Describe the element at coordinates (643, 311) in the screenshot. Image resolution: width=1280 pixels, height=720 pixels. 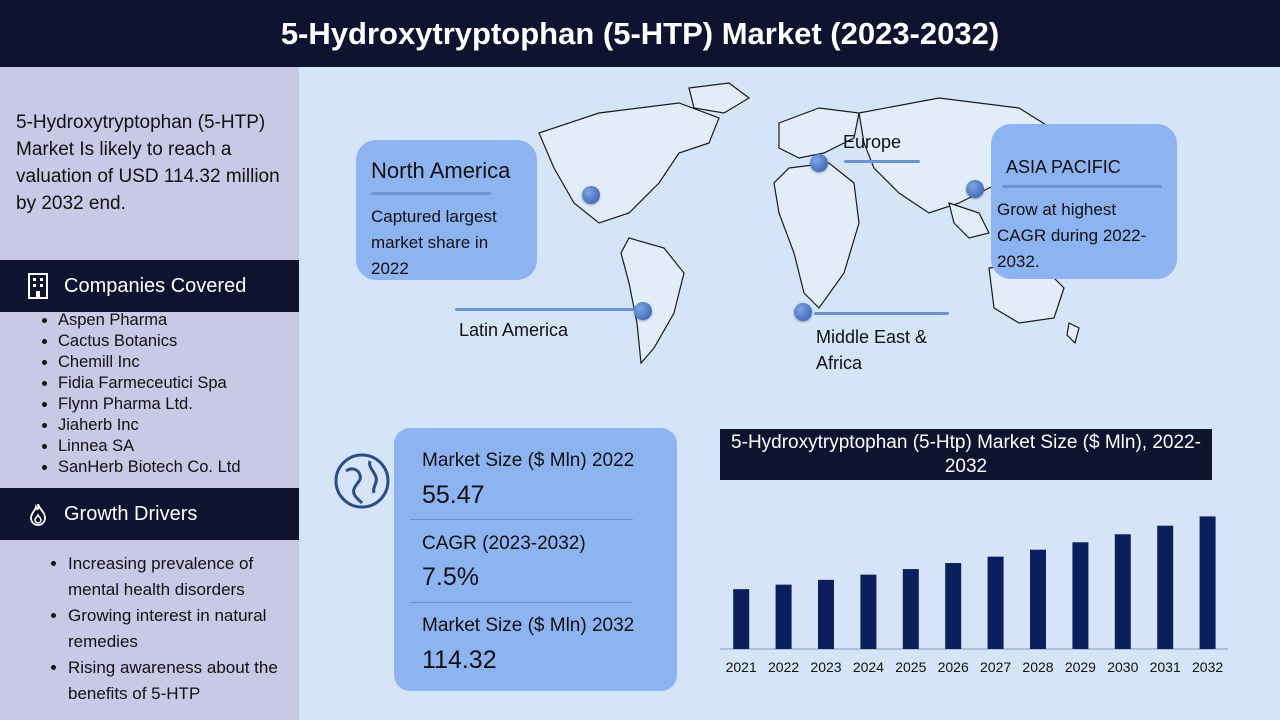
I see `latin-america-marker` at that location.